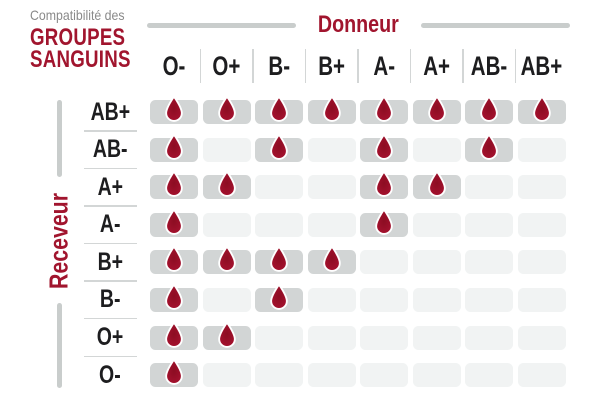 This screenshot has height=400, width=600. I want to click on matrix-cell-ab-pos-from-b-neg, so click(279, 109).